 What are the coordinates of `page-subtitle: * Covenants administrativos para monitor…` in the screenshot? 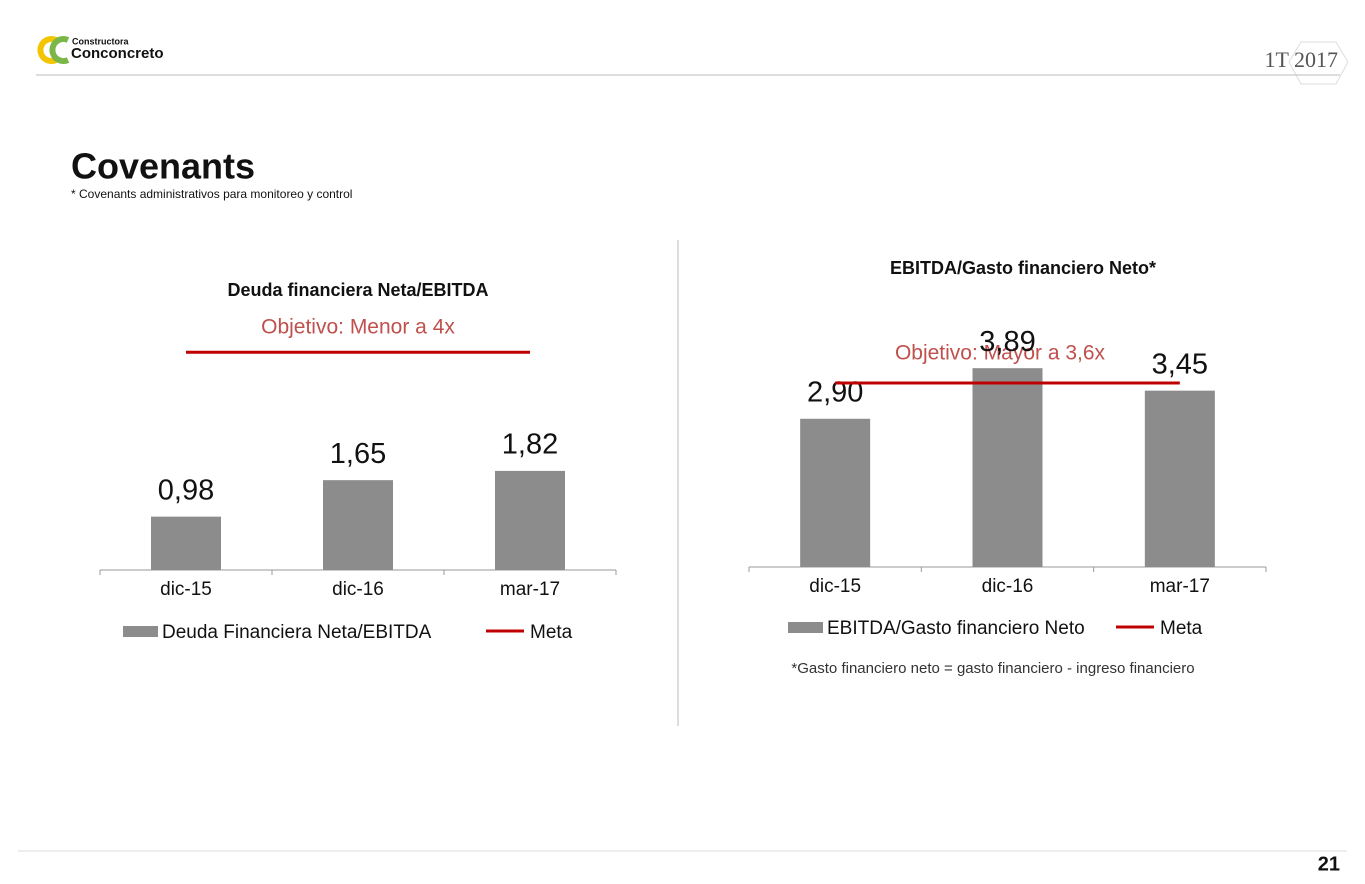 It's located at (211, 194).